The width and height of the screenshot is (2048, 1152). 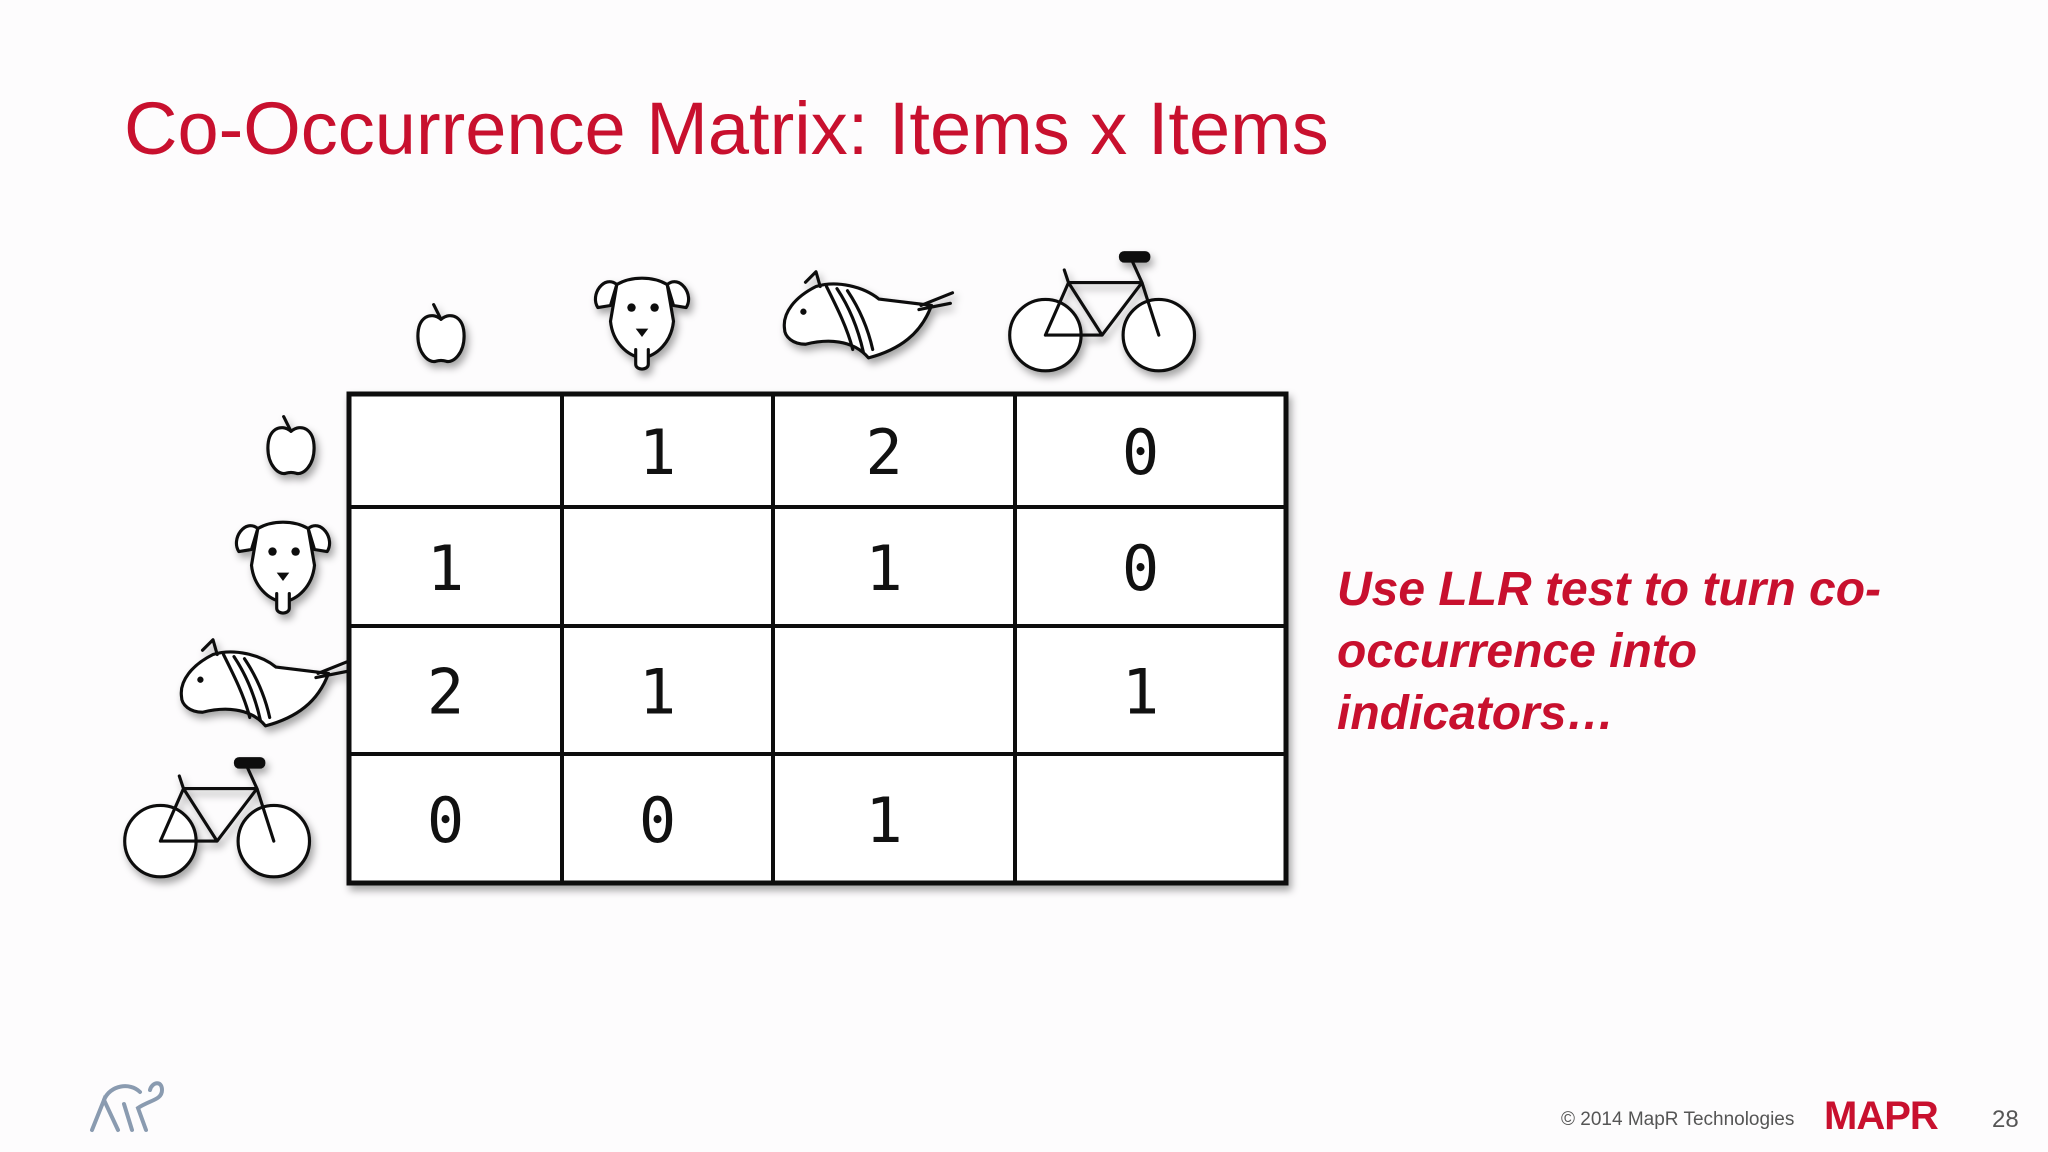 What do you see at coordinates (1881, 1116) in the screenshot?
I see `brand-logo: MAPR` at bounding box center [1881, 1116].